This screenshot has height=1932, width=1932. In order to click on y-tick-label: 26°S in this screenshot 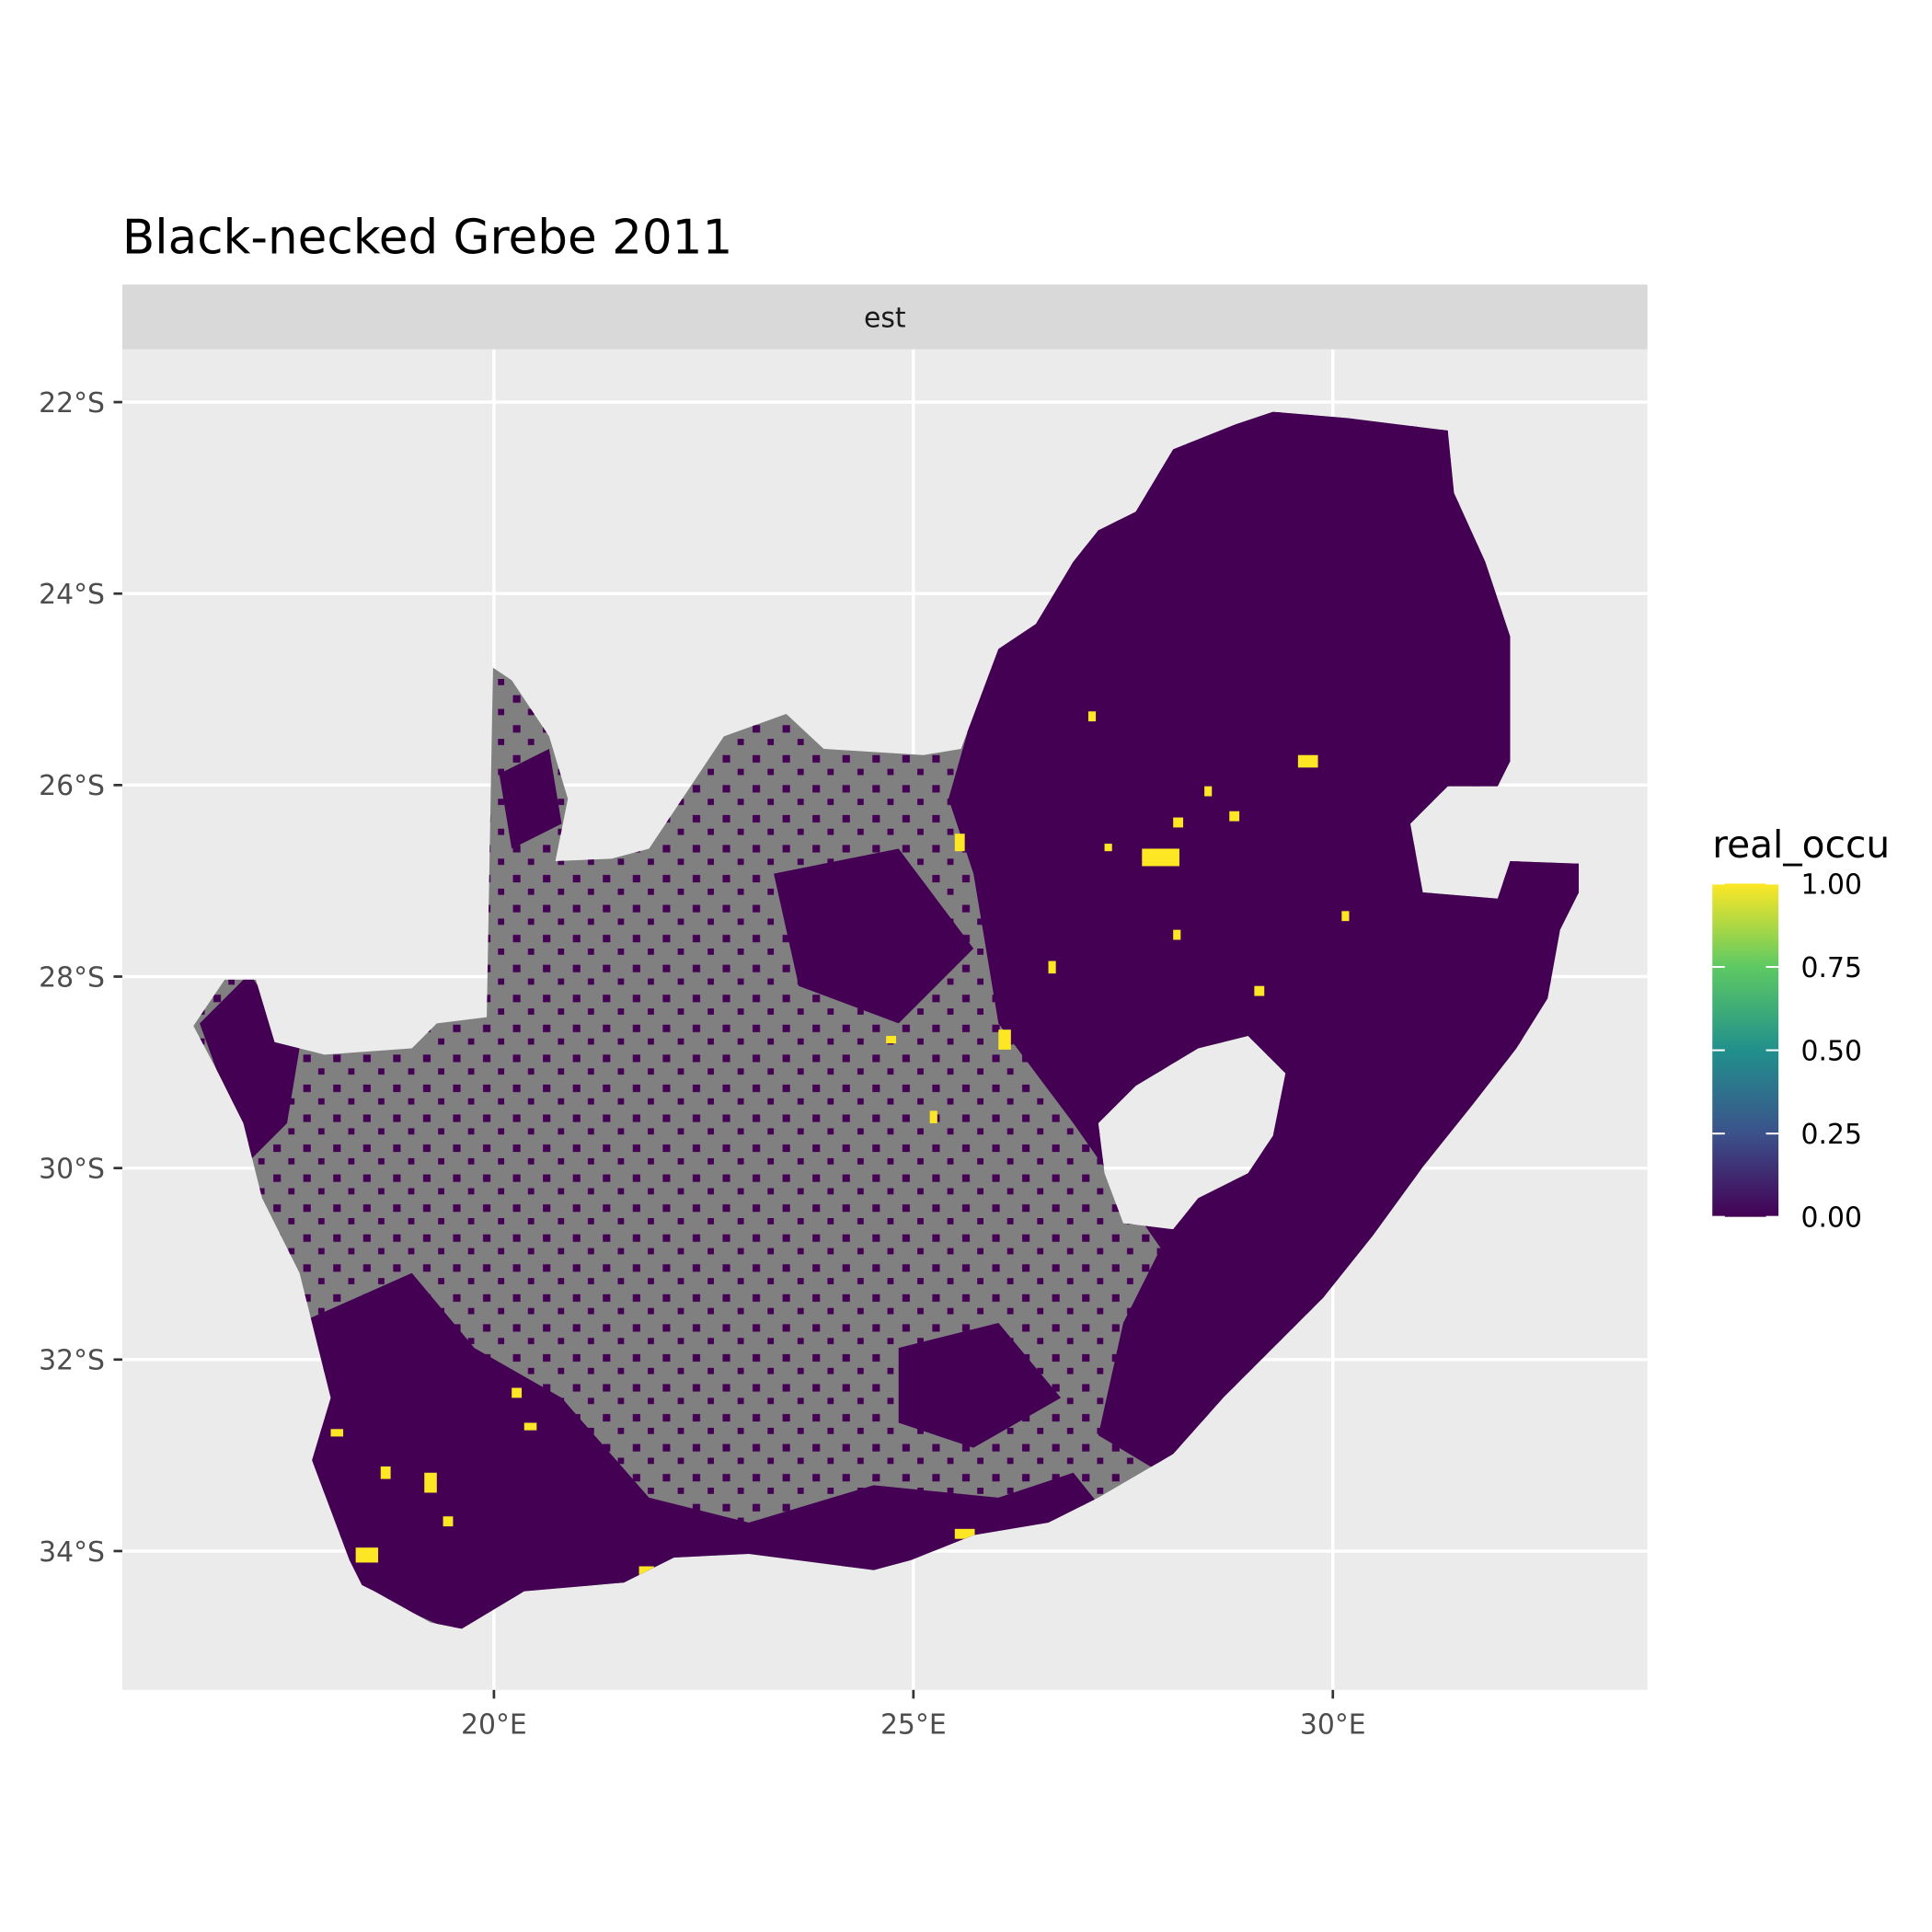, I will do `click(72, 786)`.